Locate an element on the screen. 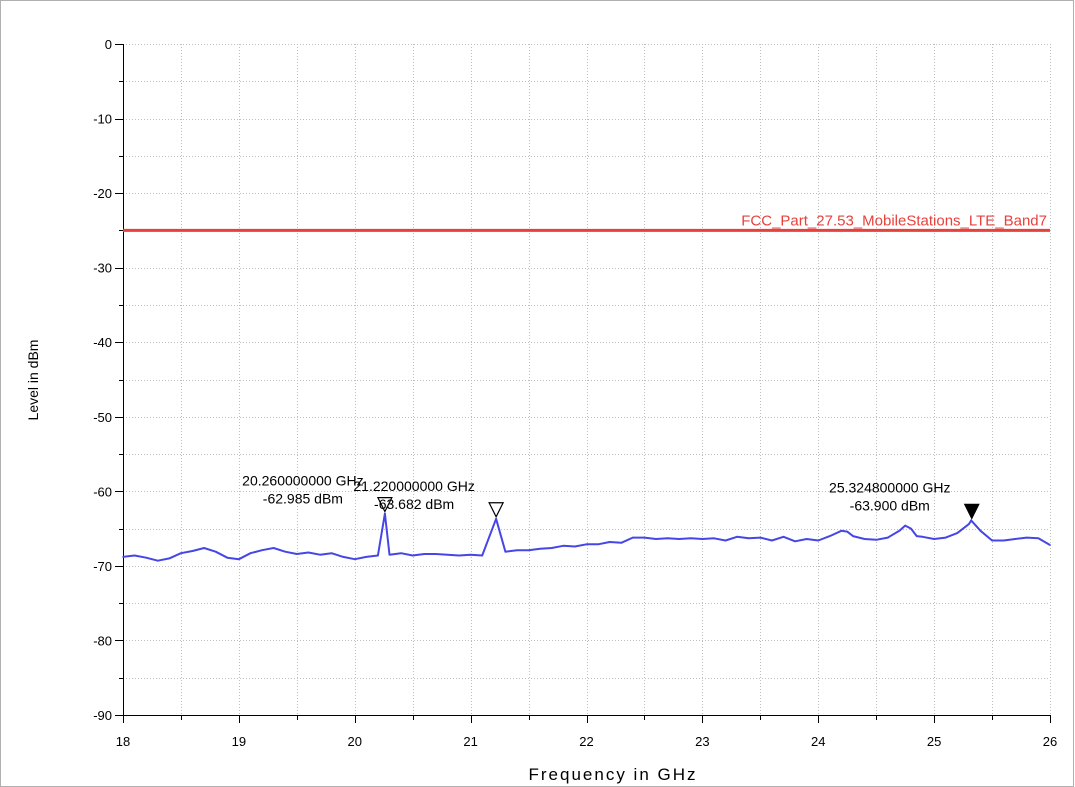 The image size is (1075, 787). limit-line-label: FCC_Part_27.53_MobileStations_LTE_Band7 is located at coordinates (894, 220).